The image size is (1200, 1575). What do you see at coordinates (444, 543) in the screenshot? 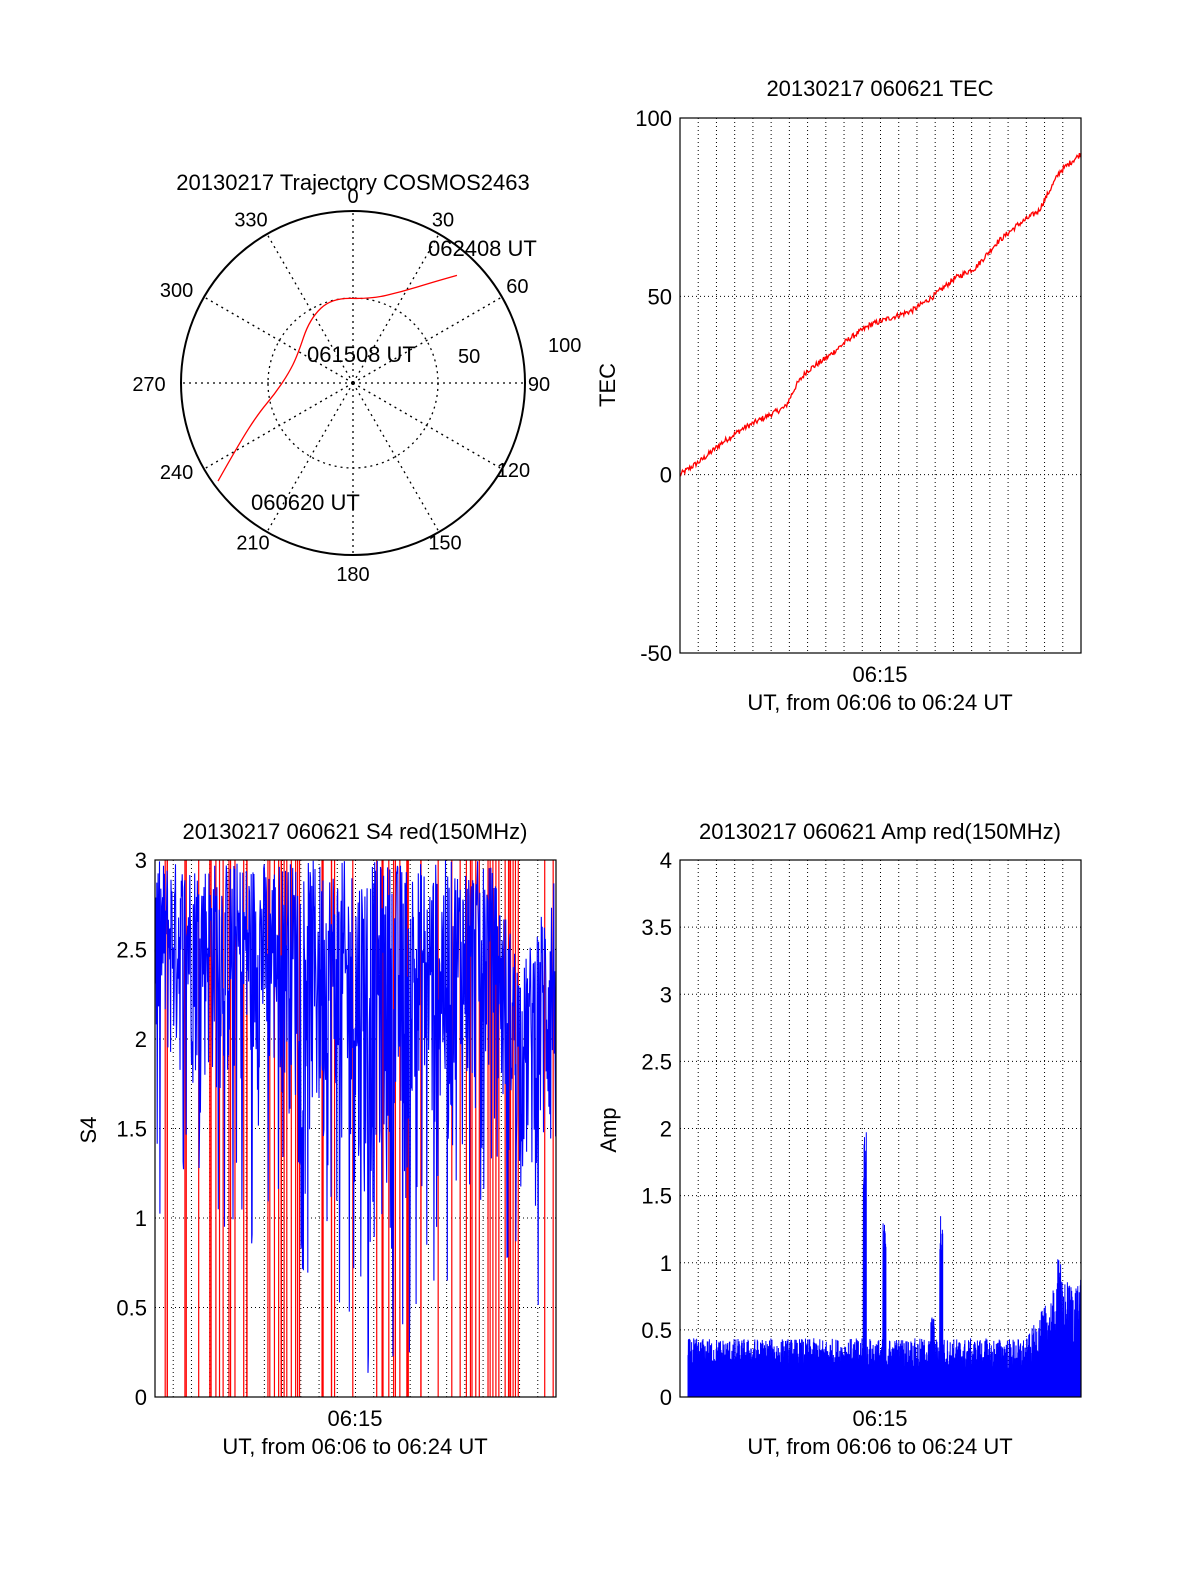
I see `azimuth-label: 150` at bounding box center [444, 543].